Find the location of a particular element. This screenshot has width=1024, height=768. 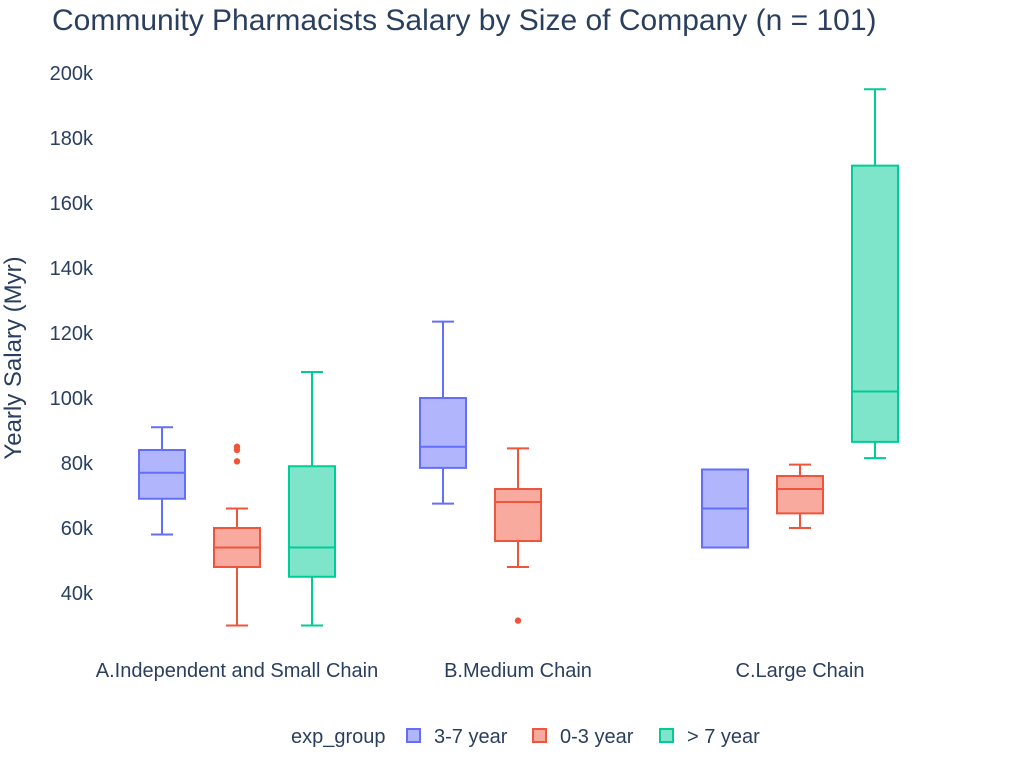

y-tick-label: 160k is located at coordinates (72, 204).